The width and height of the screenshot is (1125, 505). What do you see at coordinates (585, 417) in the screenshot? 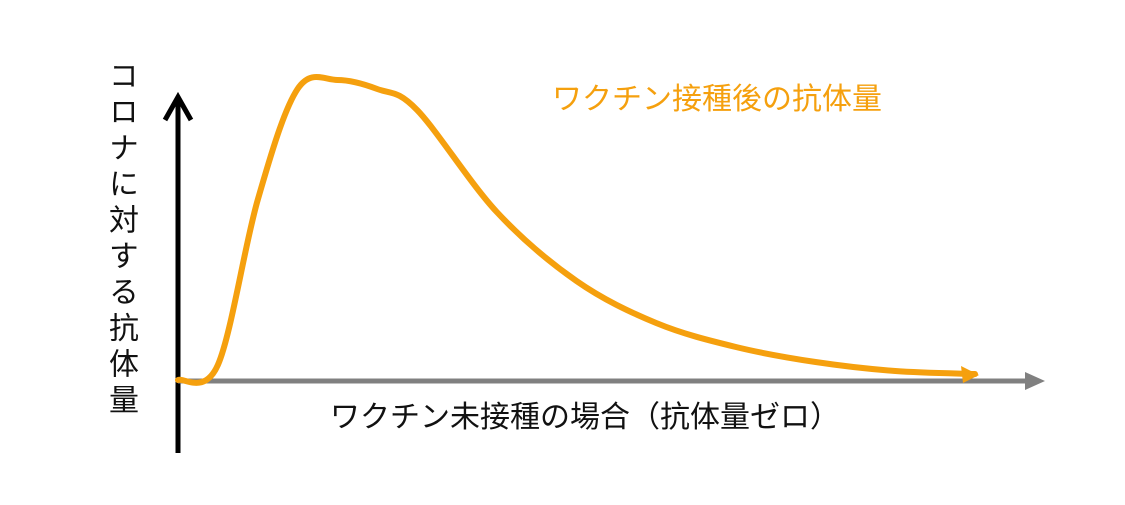
I see `unvaccinated-series-label: ワクチン未接種の場合（抗体量ゼロ）` at bounding box center [585, 417].